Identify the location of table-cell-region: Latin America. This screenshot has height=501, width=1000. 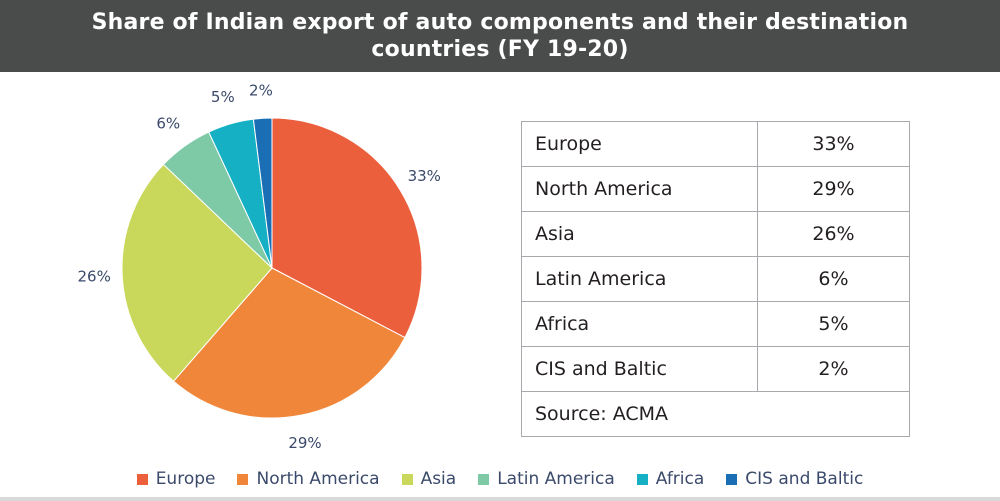
(639, 279).